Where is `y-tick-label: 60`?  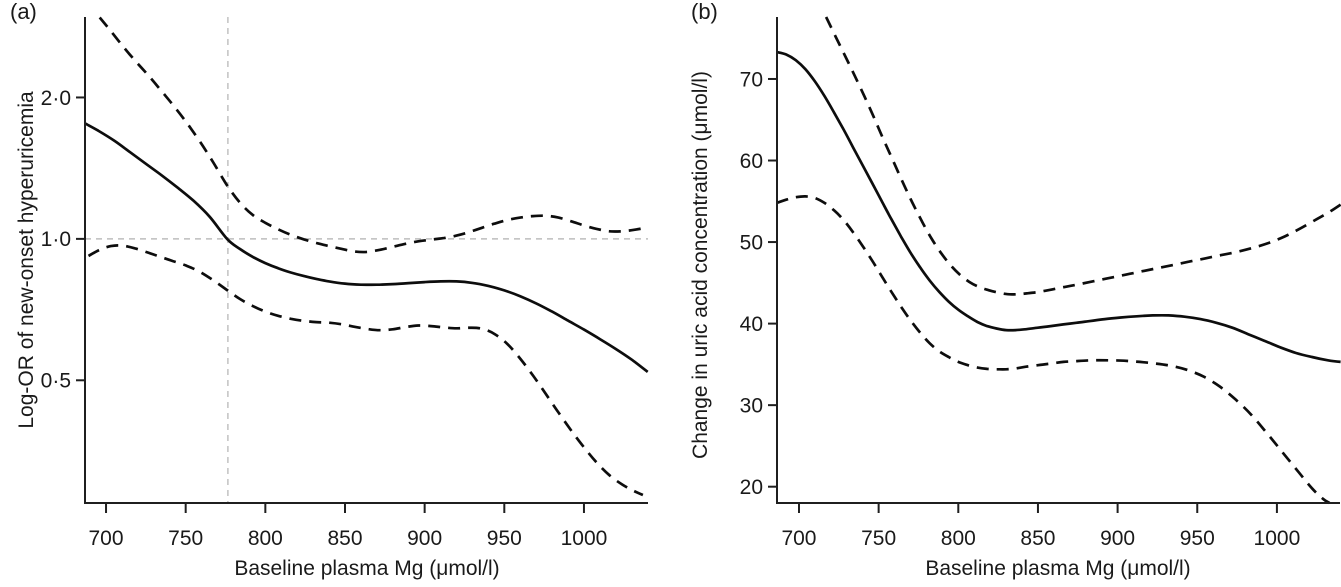
y-tick-label: 60 is located at coordinates (751, 161).